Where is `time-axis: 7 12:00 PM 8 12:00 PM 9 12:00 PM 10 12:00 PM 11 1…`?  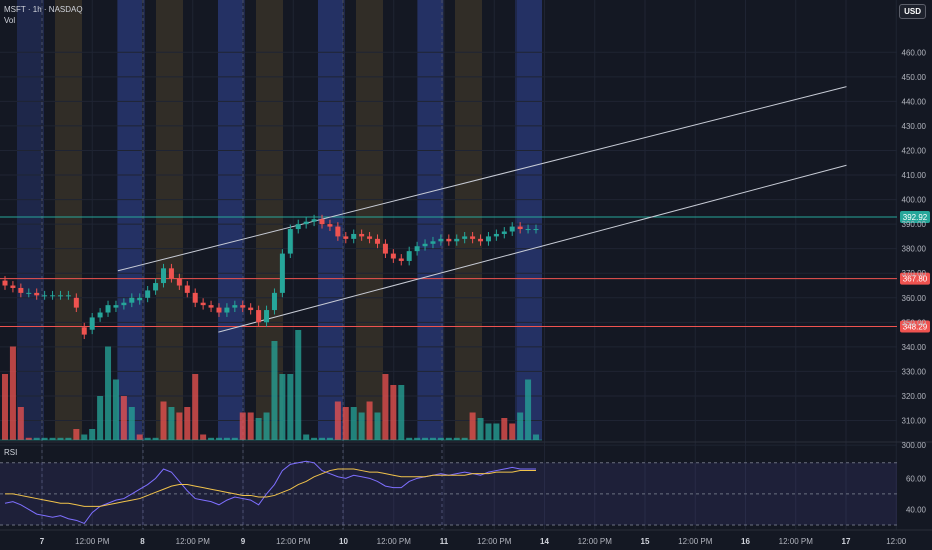 time-axis: 7 12:00 PM 8 12:00 PM 9 12:00 PM 10 12:00 PM 11 1… is located at coordinates (466, 537).